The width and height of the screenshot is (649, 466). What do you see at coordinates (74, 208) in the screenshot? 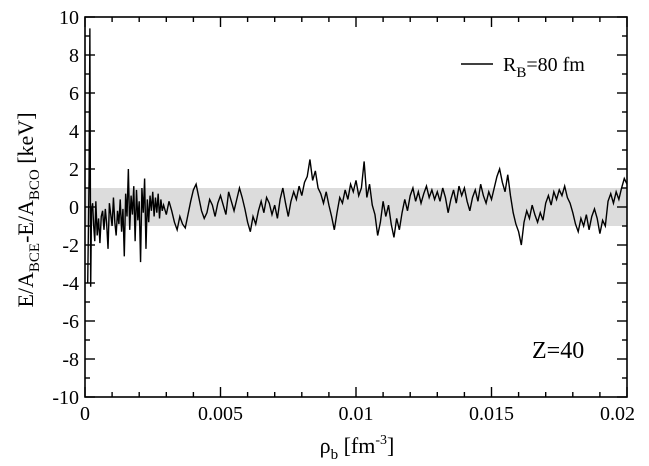
I see `y-tick-label: 0` at bounding box center [74, 208].